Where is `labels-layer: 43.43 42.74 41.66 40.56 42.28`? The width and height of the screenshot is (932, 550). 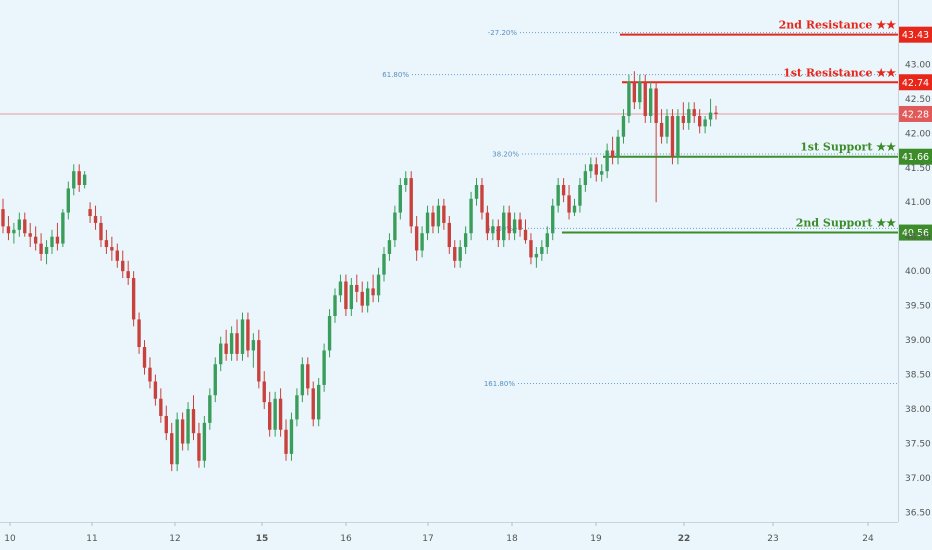
labels-layer: 43.43 42.74 41.66 40.56 42.28 is located at coordinates (915, 133).